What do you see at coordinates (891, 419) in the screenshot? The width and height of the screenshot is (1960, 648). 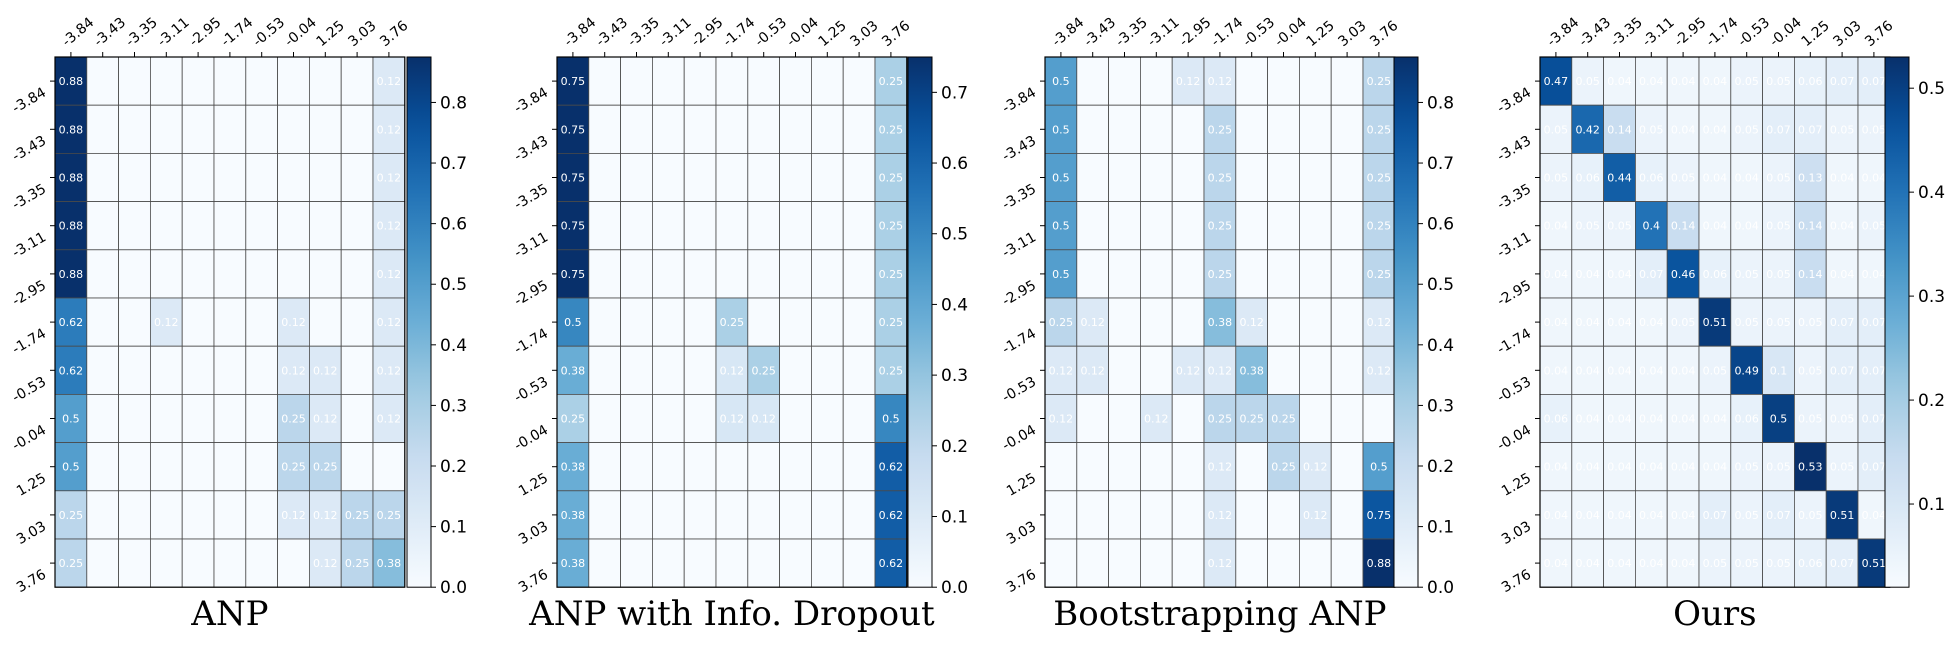 I see `cell-value-label: 0.5` at bounding box center [891, 419].